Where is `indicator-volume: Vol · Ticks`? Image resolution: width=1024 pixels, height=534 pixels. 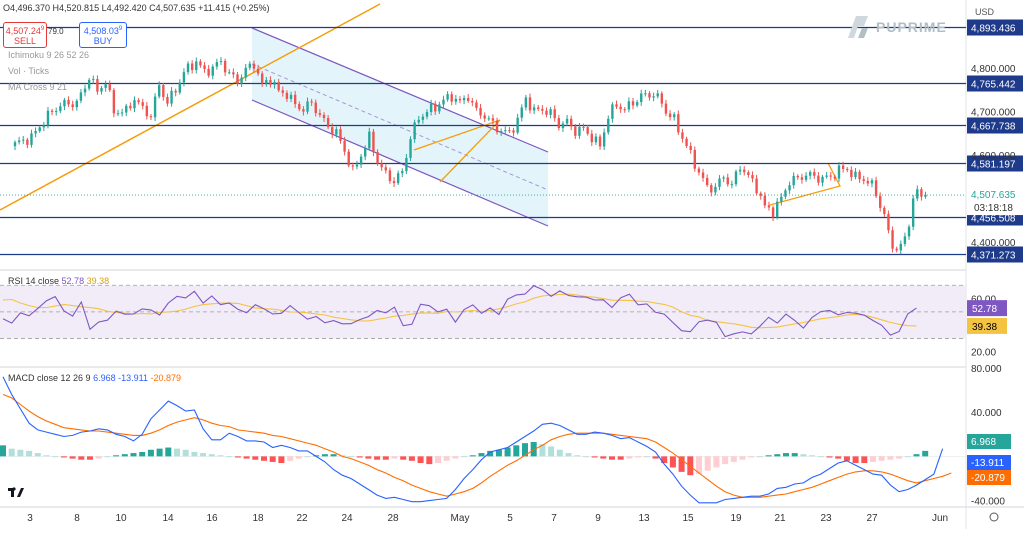
indicator-volume: Vol · Ticks is located at coordinates (29, 71).